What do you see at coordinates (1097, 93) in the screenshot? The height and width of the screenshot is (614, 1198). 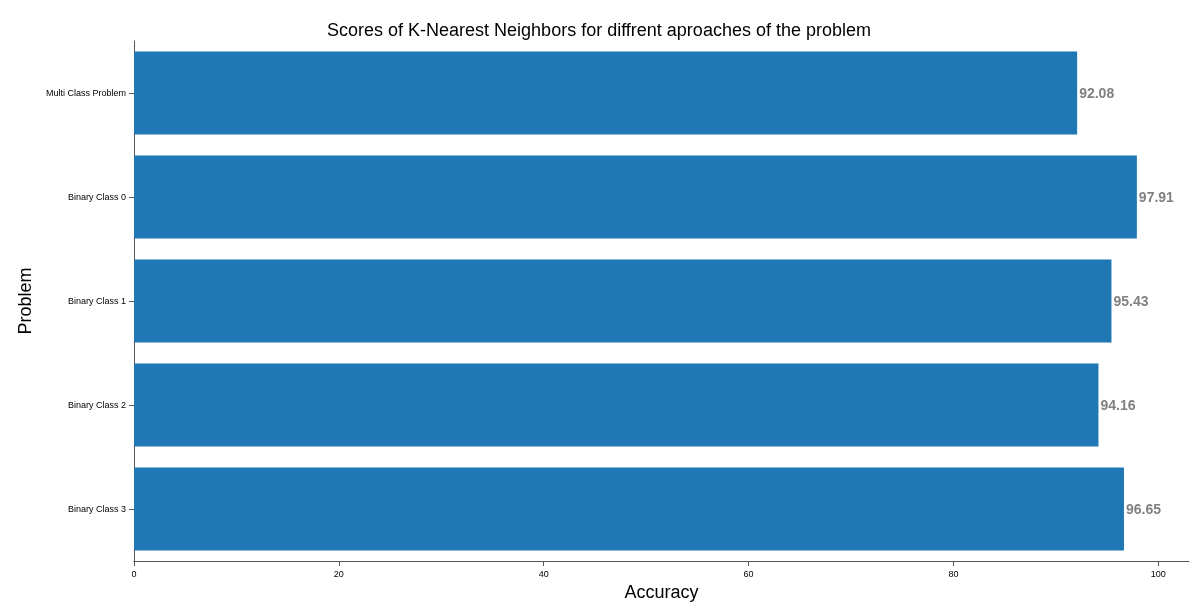 I see `data-label: 92.08` at bounding box center [1097, 93].